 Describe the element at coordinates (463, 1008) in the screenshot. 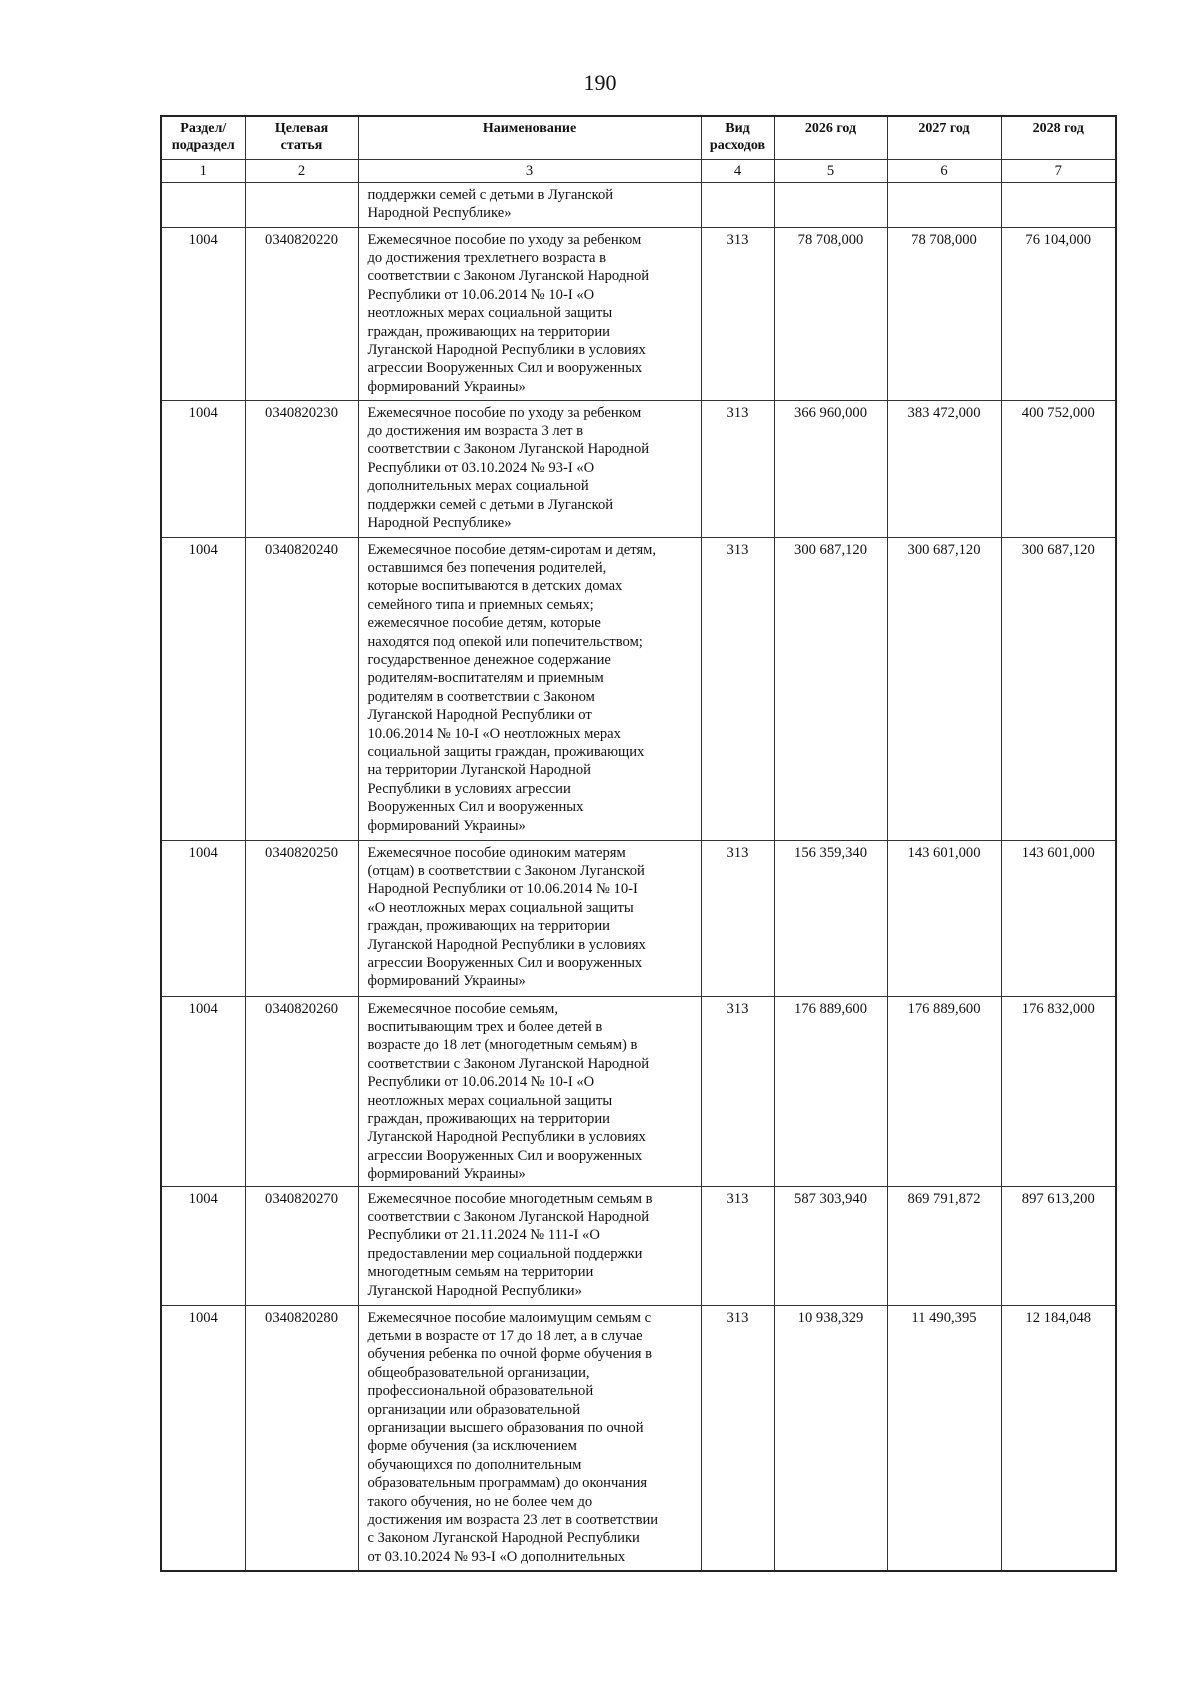

I see `name-line: Ежемесячное пособие семьям,` at that location.